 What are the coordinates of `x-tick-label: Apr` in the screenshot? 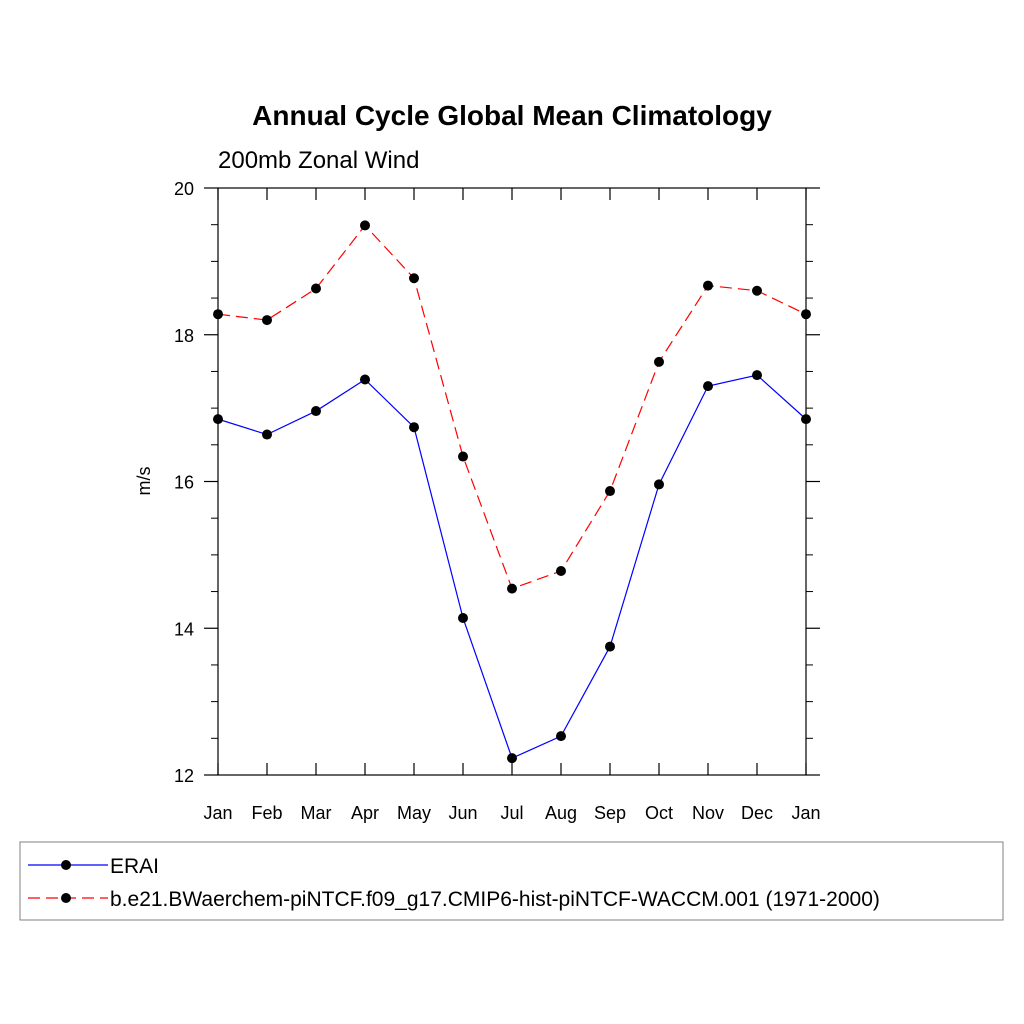 It's located at (365, 813).